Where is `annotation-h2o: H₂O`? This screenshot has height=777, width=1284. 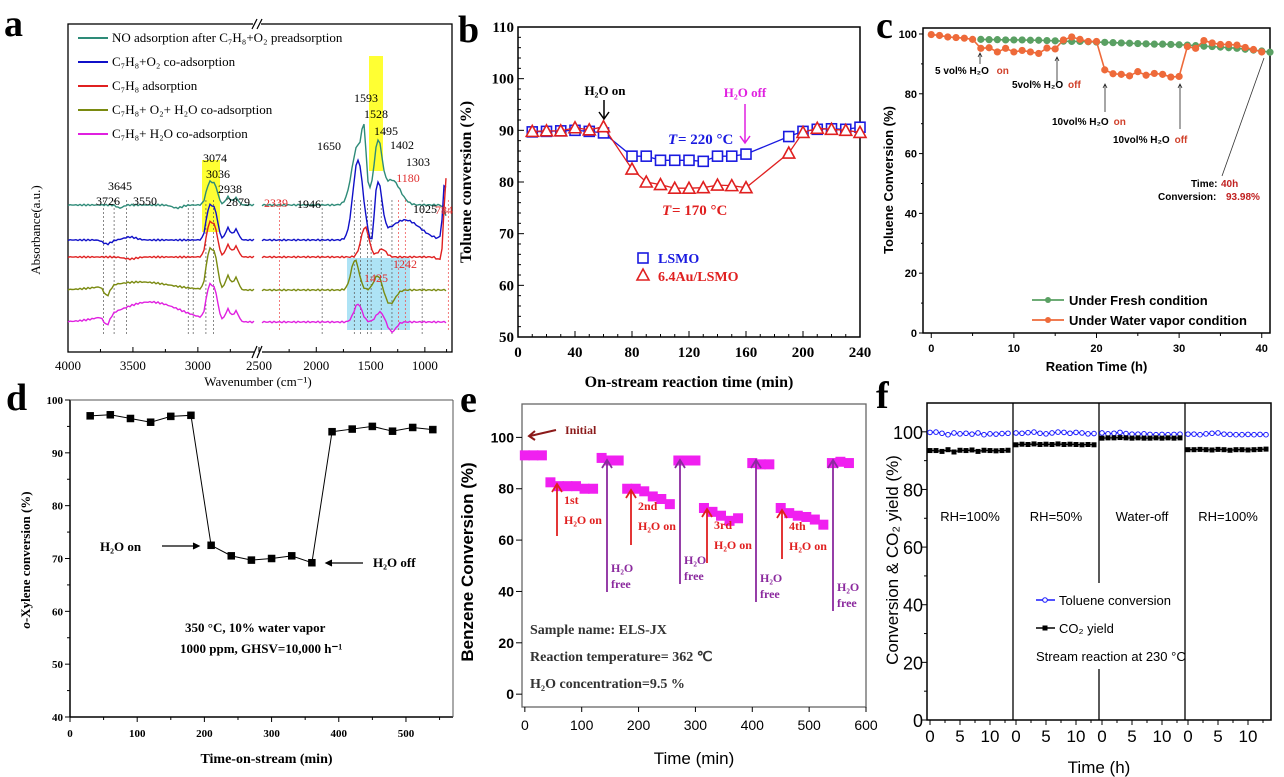
annotation-h2o: H₂O is located at coordinates (848, 587).